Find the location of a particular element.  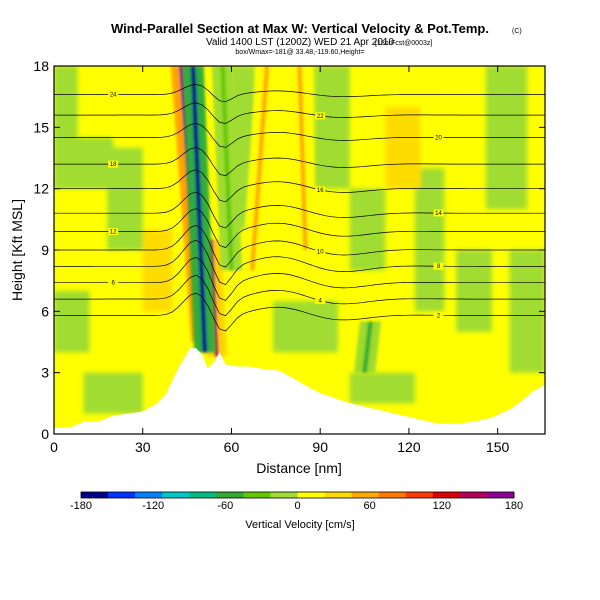

colorbar-tick-label-120: 120 is located at coordinates (442, 506).